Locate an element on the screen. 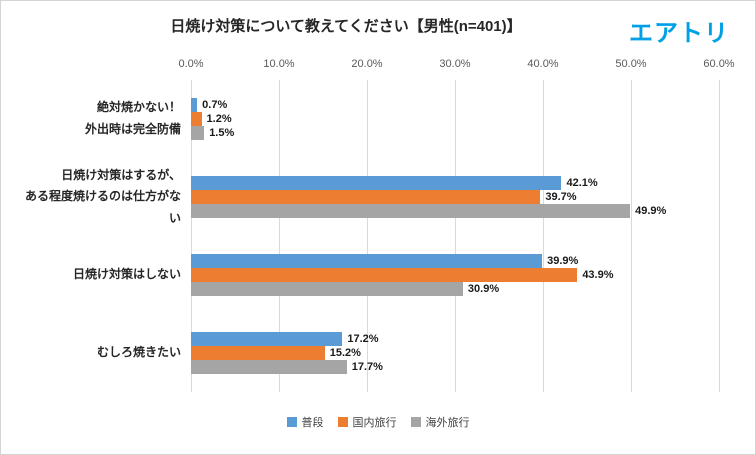 This screenshot has width=756, height=455. data-label: 1.5% is located at coordinates (222, 133).